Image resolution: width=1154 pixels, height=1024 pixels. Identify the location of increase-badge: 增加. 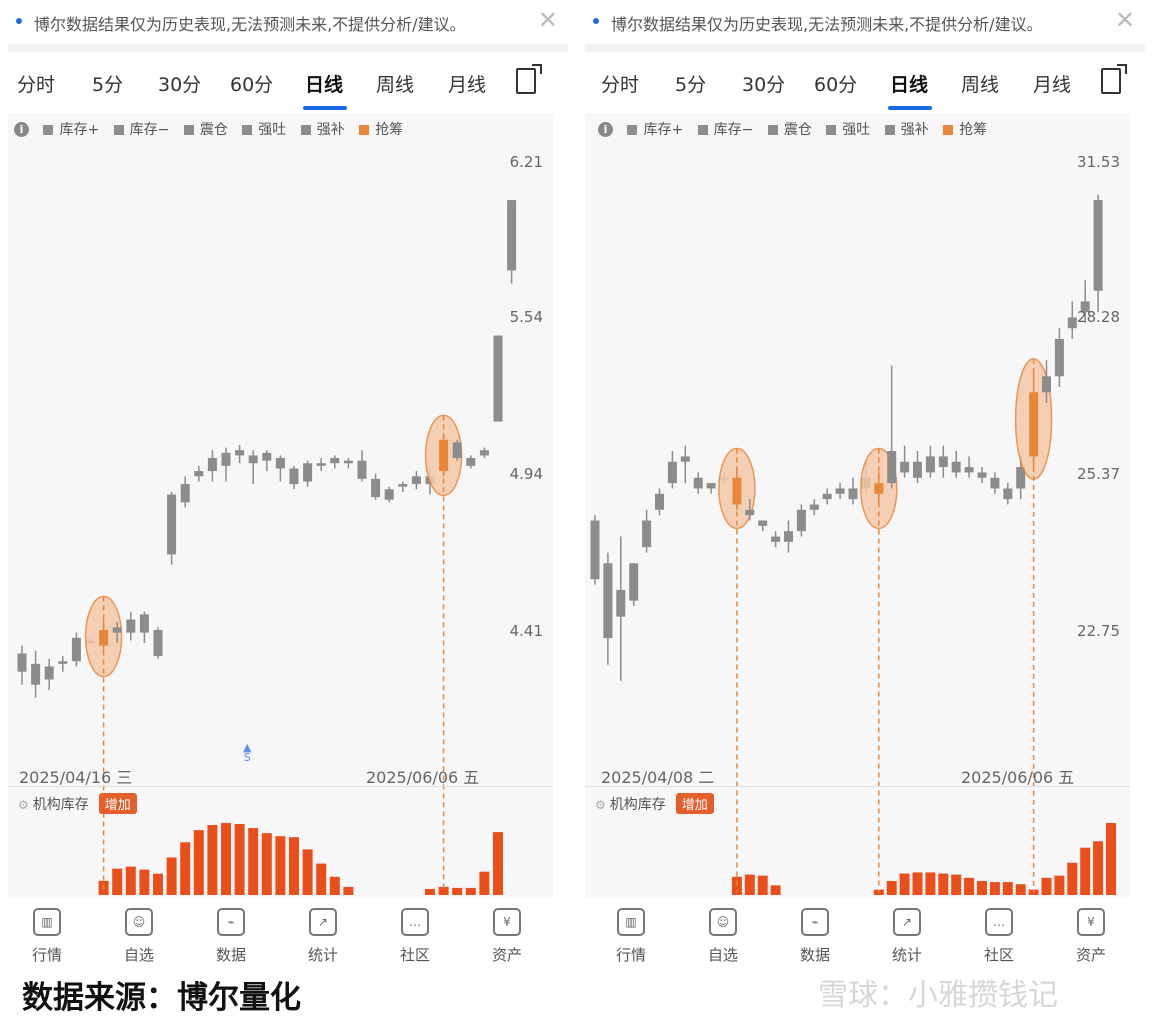
(694, 803).